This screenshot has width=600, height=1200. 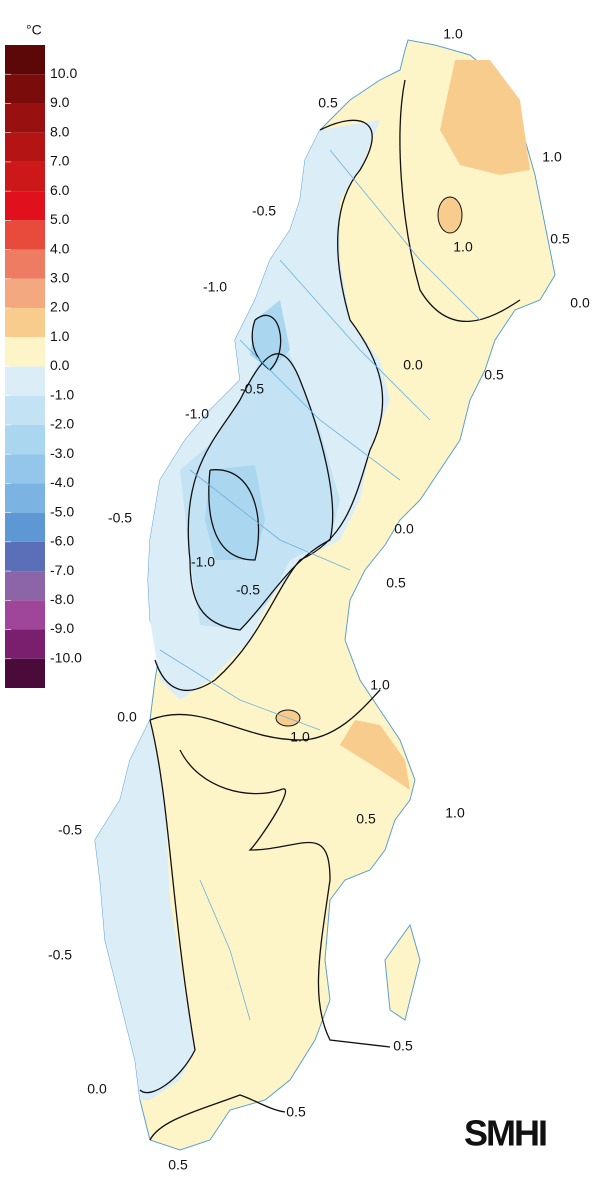 I want to click on legend-label: -10.0, so click(x=66, y=657).